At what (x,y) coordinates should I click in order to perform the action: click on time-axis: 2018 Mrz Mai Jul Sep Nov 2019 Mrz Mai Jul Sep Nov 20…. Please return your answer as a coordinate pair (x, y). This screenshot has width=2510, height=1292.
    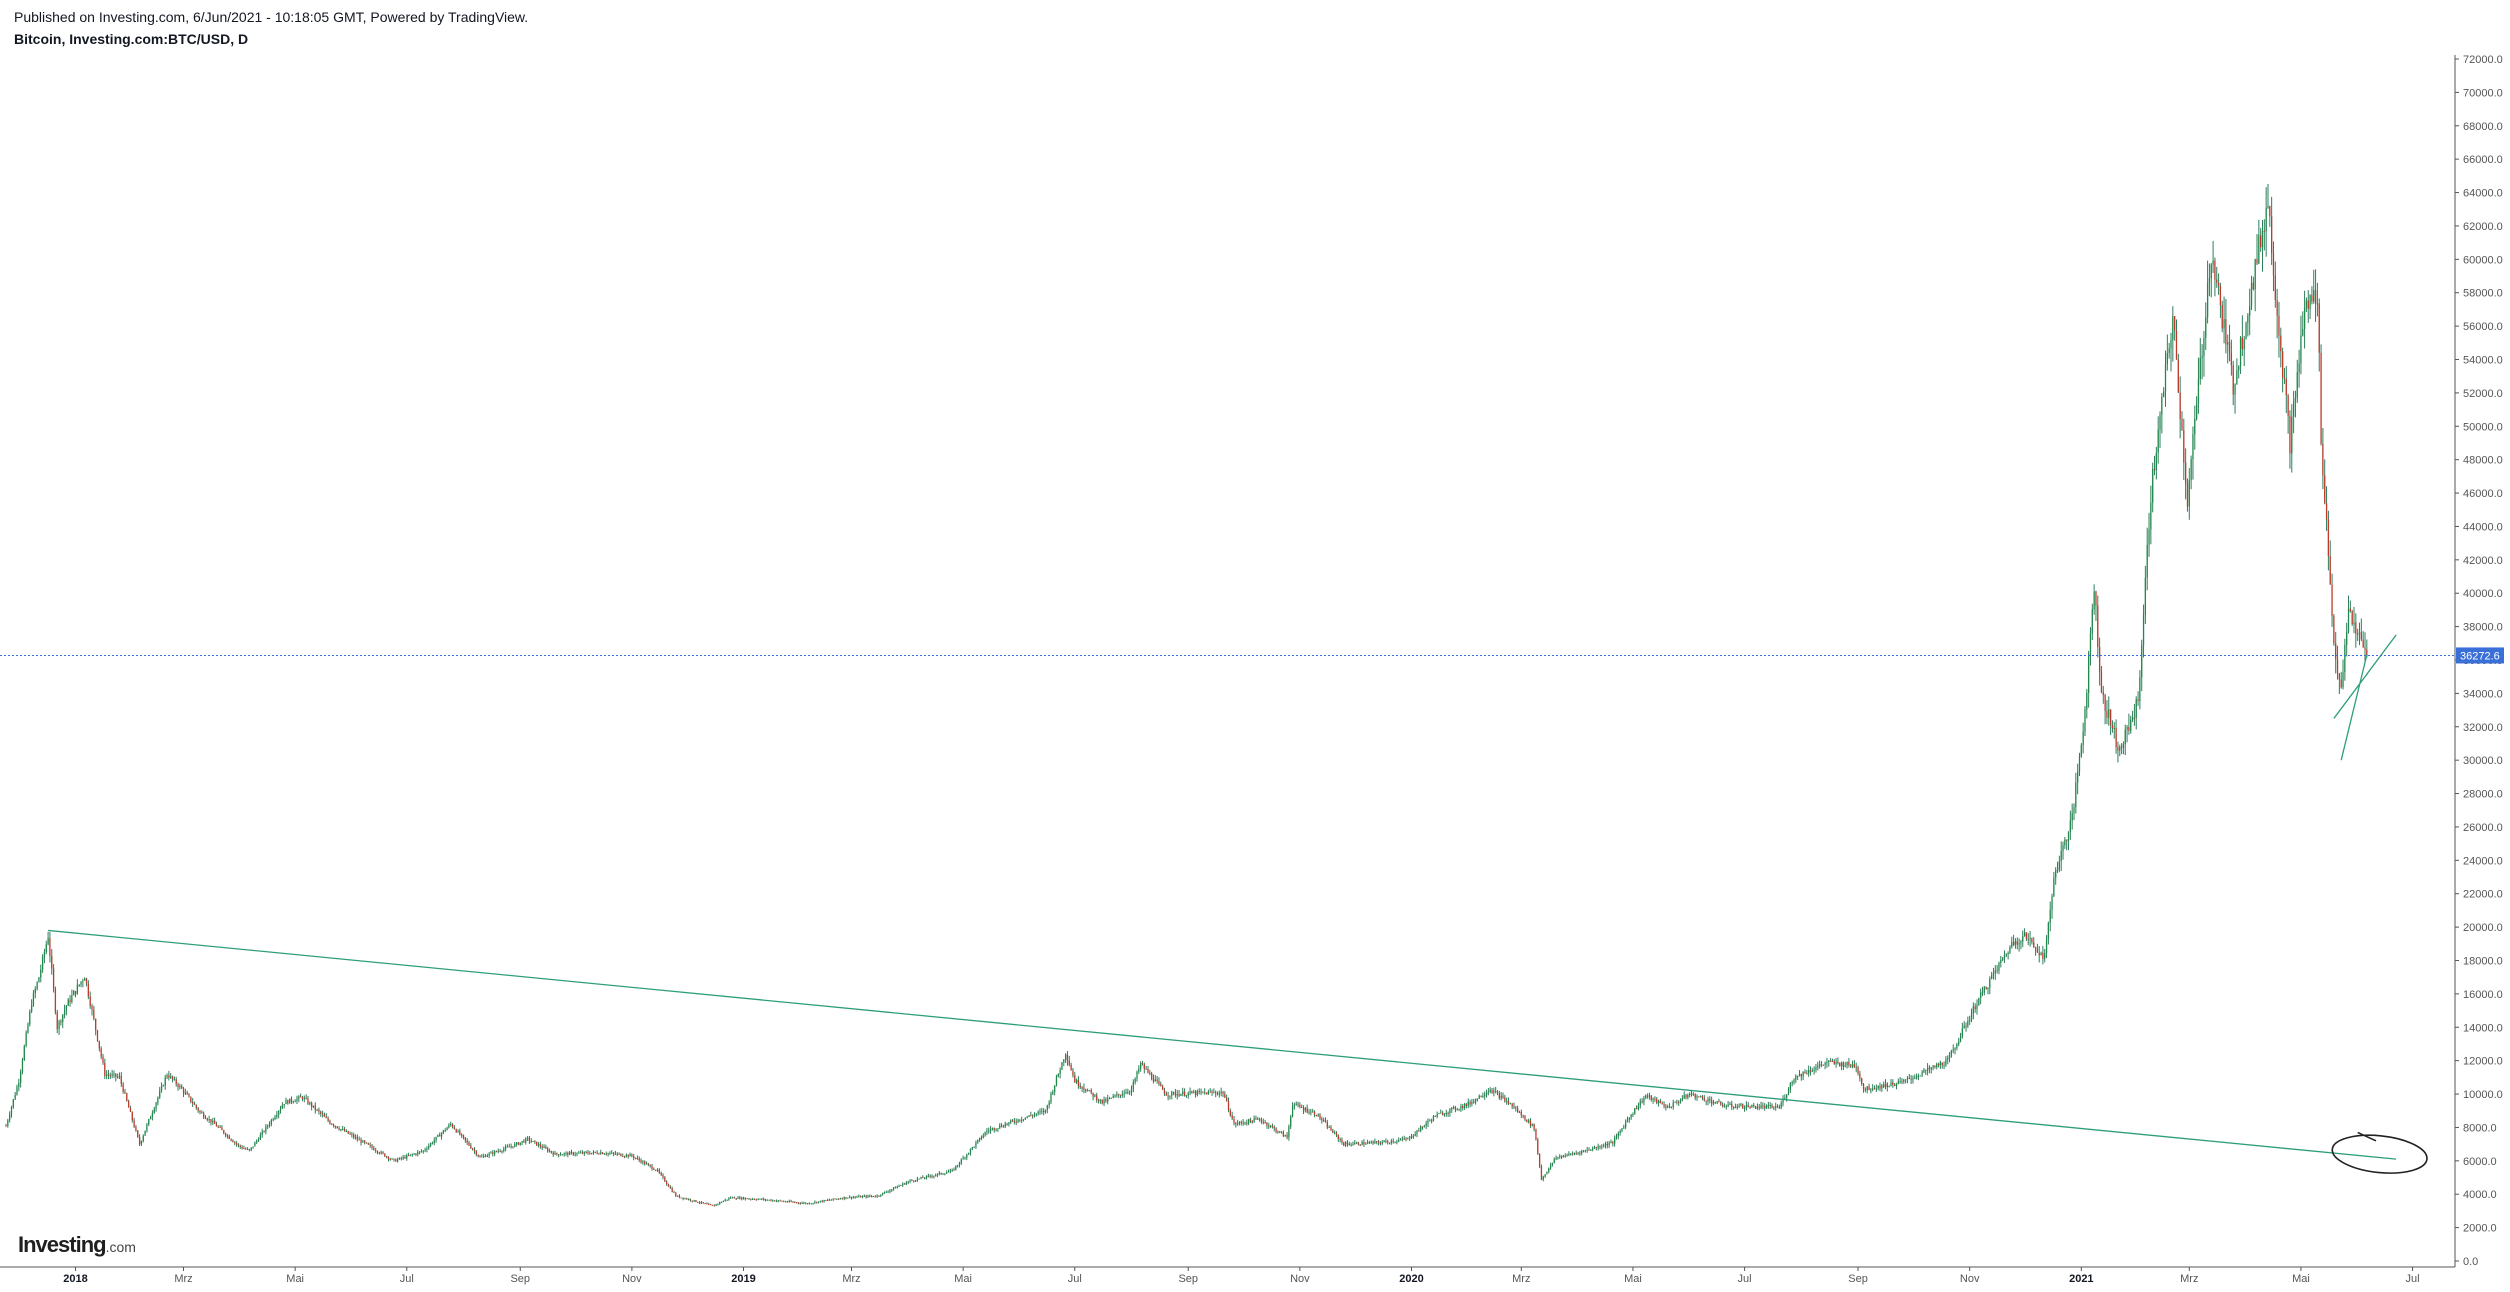
    Looking at the image, I should click on (1241, 1276).